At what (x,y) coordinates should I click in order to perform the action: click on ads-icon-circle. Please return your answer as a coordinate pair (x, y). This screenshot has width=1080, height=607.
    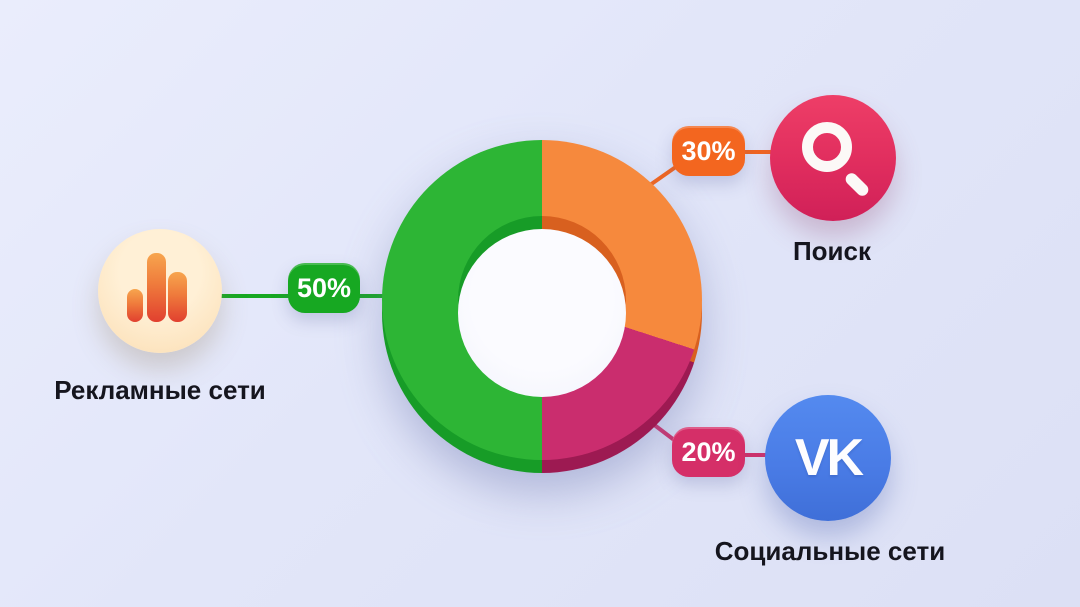
    Looking at the image, I should click on (160, 291).